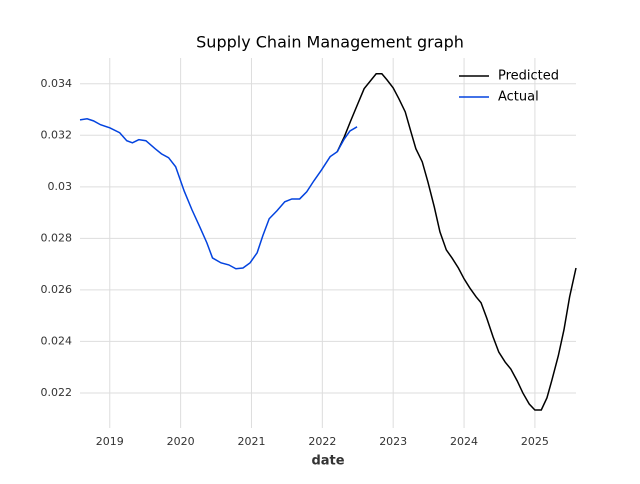 The image size is (640, 484). Describe the element at coordinates (464, 441) in the screenshot. I see `x-tick-label: 2024` at that location.